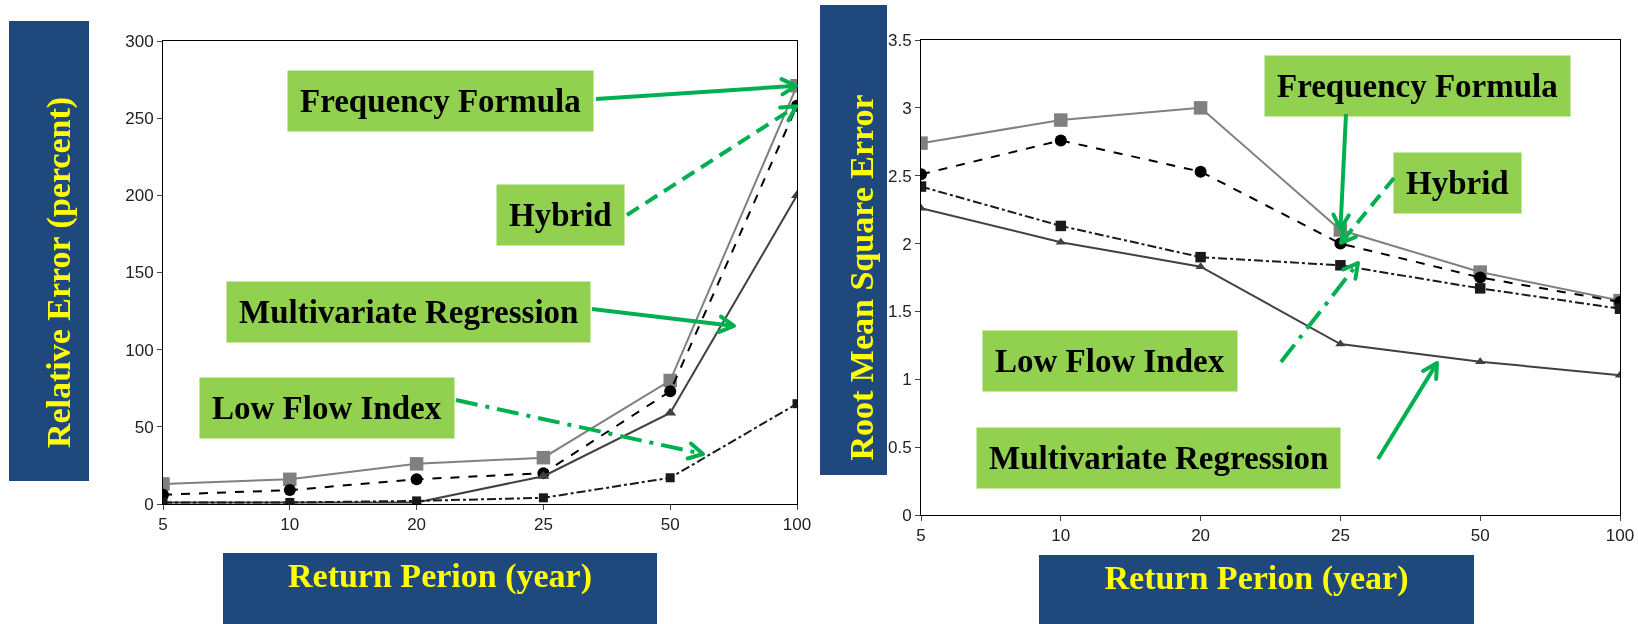  I want to click on y-tick-label: 200, so click(139, 196).